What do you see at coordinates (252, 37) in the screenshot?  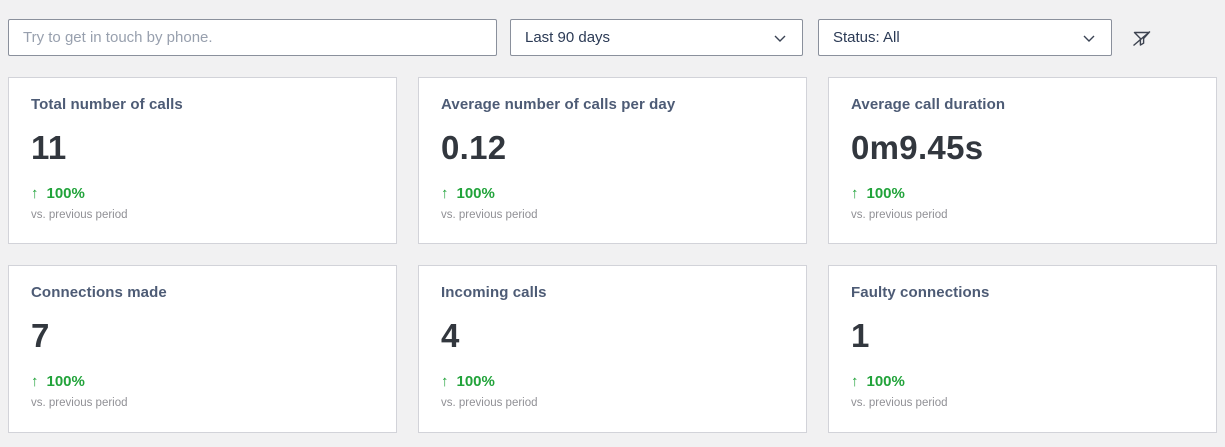 I see `search-input` at bounding box center [252, 37].